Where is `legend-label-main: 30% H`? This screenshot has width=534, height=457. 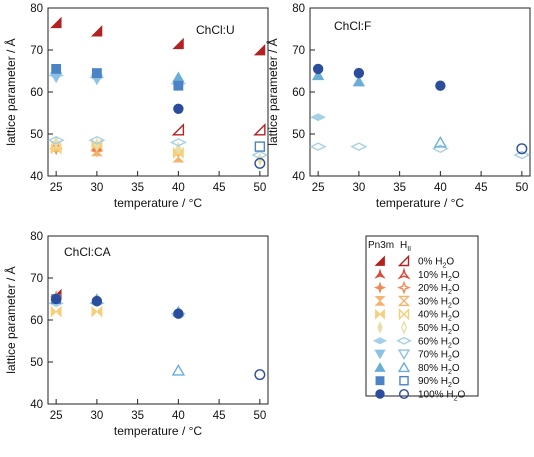
legend-label-main: 30% H is located at coordinates (433, 301).